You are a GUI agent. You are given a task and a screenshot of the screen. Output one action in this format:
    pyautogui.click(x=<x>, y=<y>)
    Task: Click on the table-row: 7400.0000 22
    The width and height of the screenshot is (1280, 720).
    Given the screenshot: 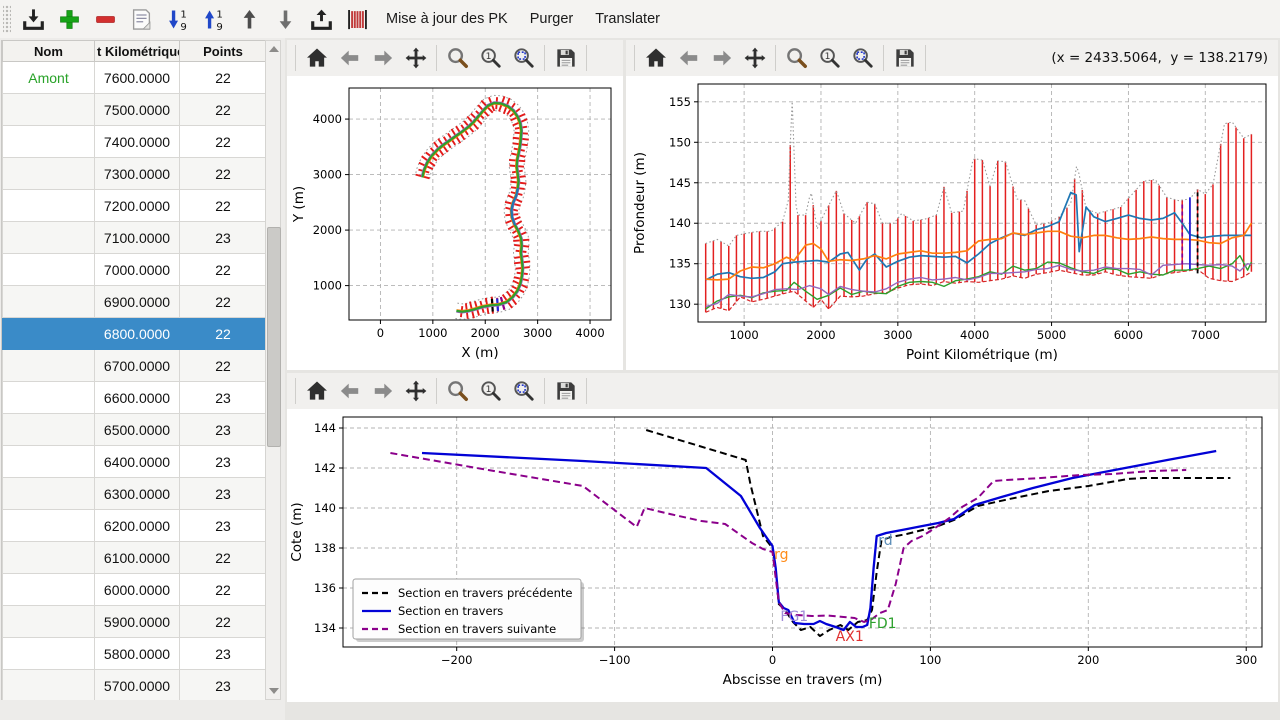 What is the action you would take?
    pyautogui.click(x=134, y=141)
    